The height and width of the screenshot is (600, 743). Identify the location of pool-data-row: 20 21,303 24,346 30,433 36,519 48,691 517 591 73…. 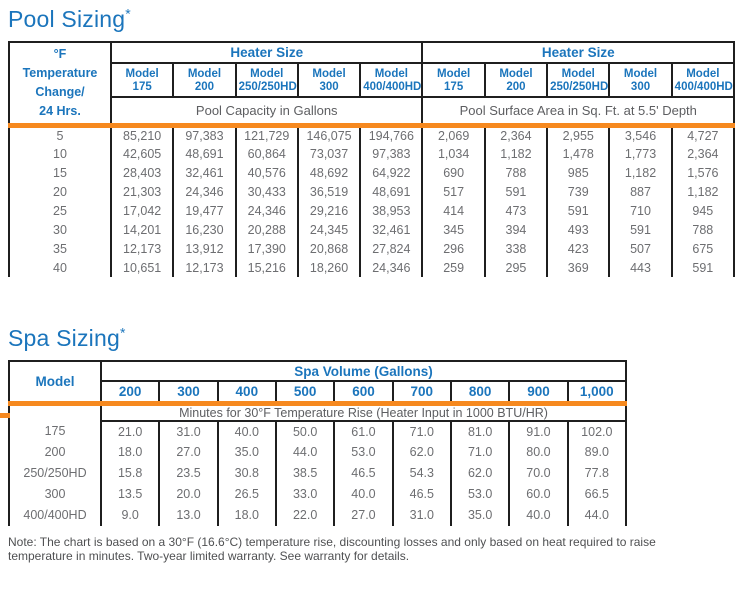
(372, 191).